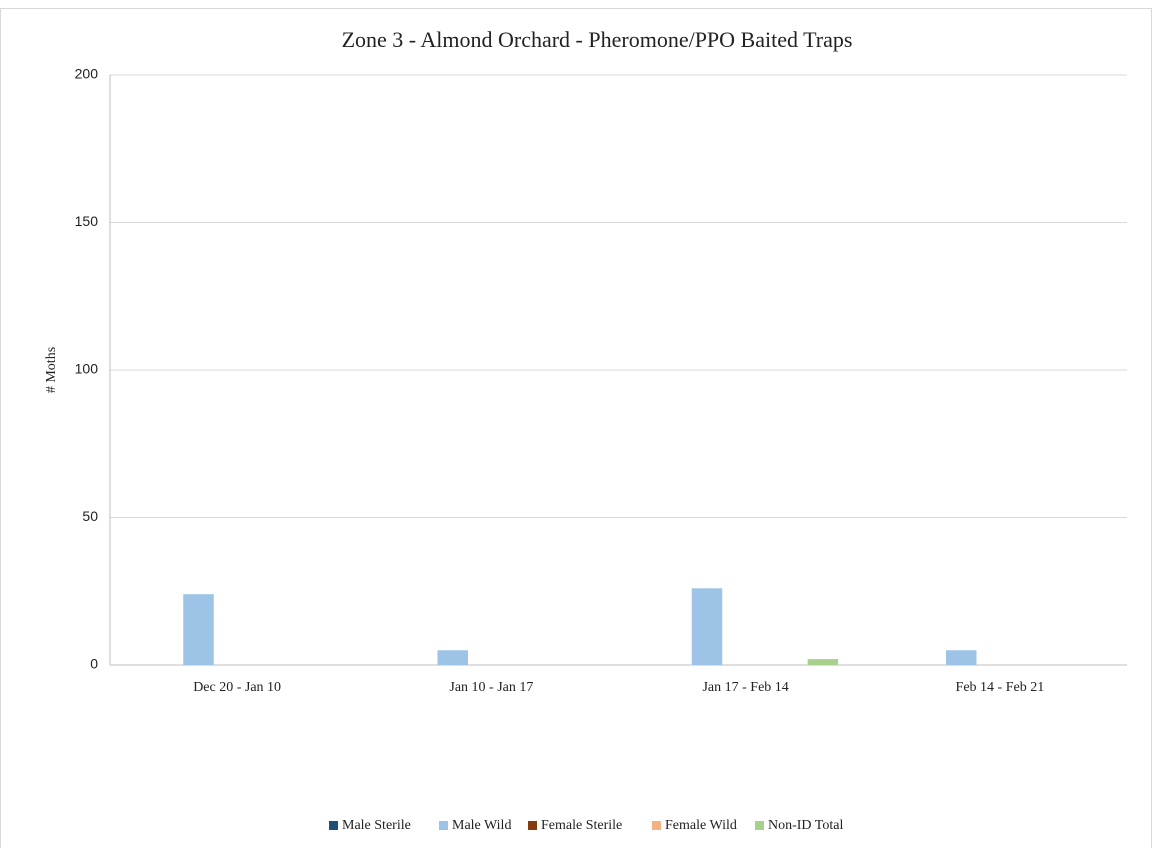 This screenshot has width=1153, height=848. Describe the element at coordinates (491, 687) in the screenshot. I see `x-tick-label: Jan 10 - Jan 17` at that location.